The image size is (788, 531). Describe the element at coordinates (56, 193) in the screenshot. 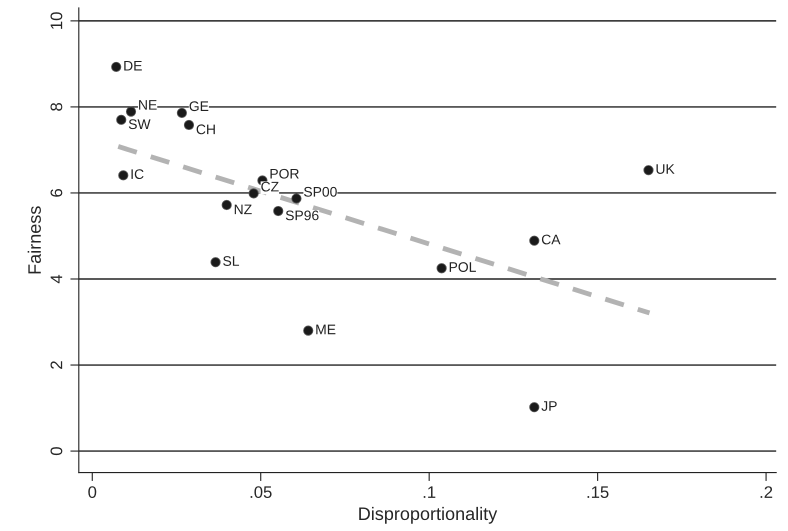

I see `y-tick-label: 6` at that location.